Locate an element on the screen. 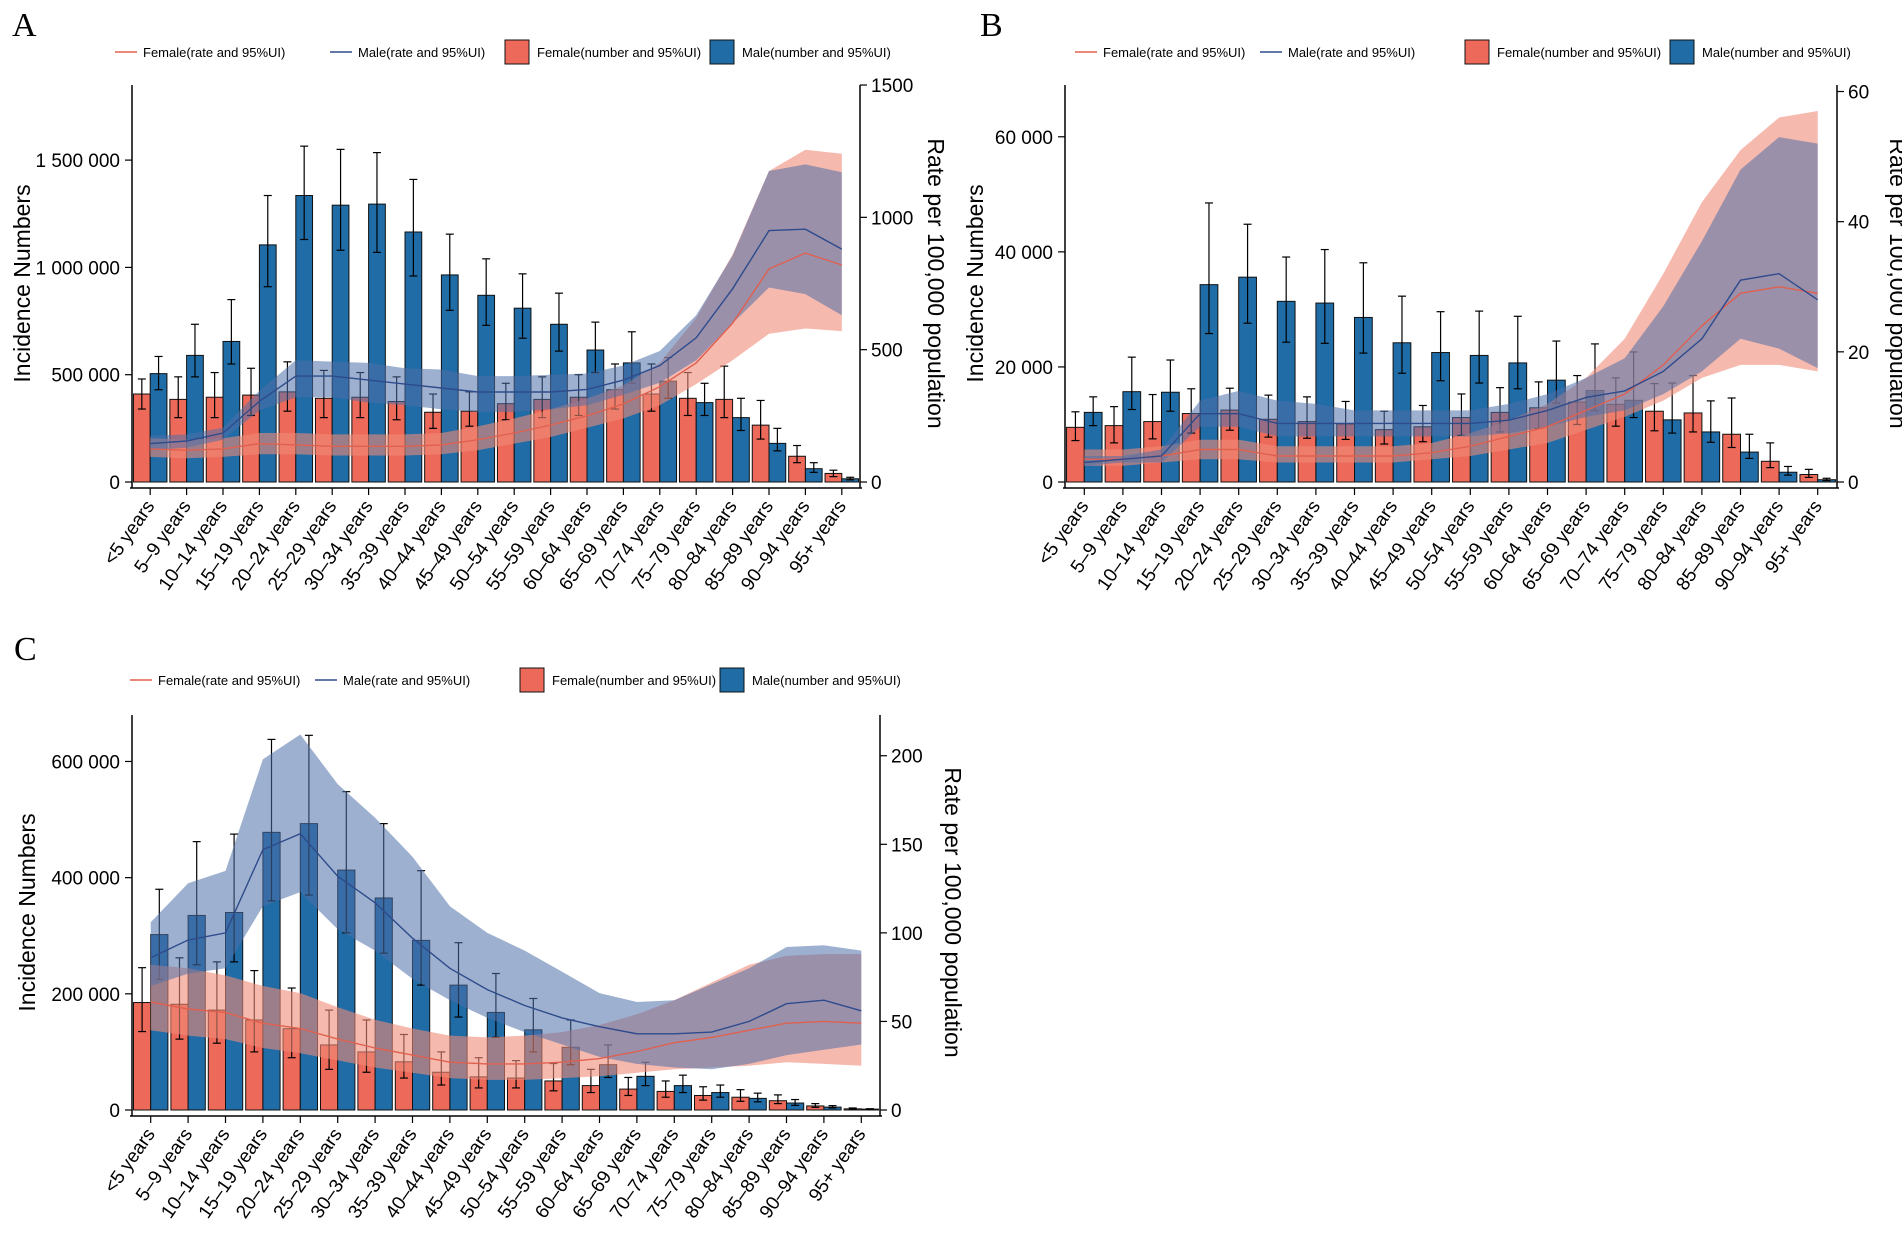 The image size is (1902, 1250). left-axis-tick-label: 400 000 is located at coordinates (85, 879).